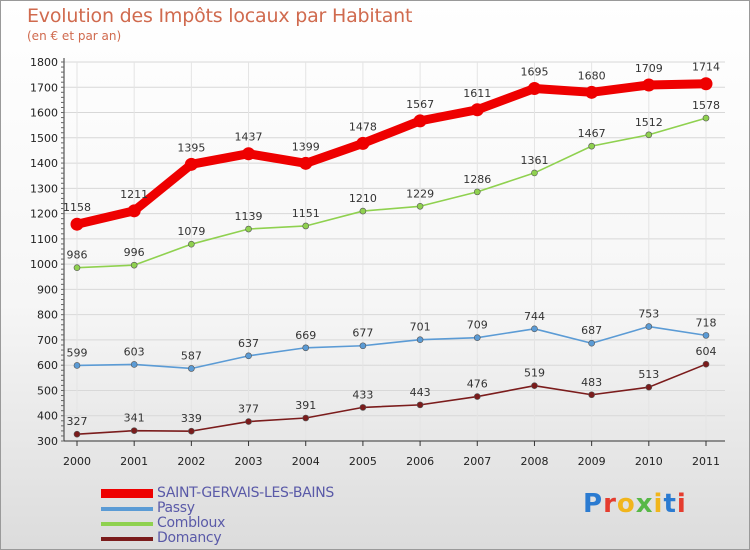 This screenshot has width=750, height=550. I want to click on series-line, so click(391, 347).